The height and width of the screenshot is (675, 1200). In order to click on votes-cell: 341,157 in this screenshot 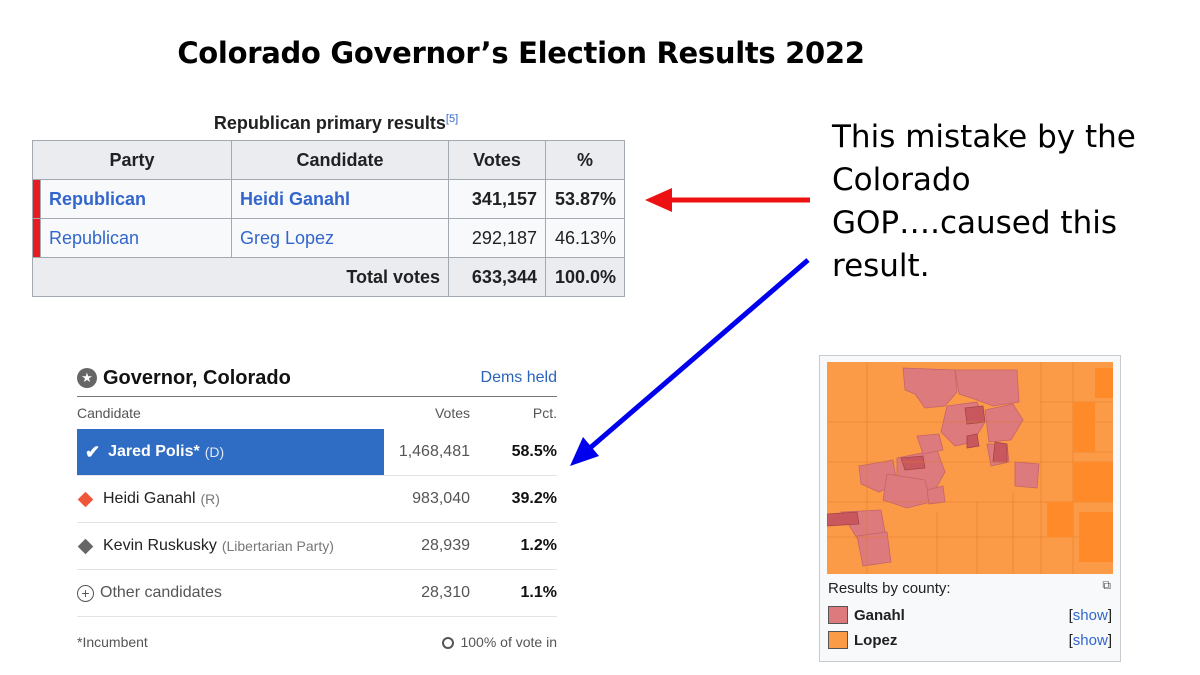, I will do `click(497, 199)`.